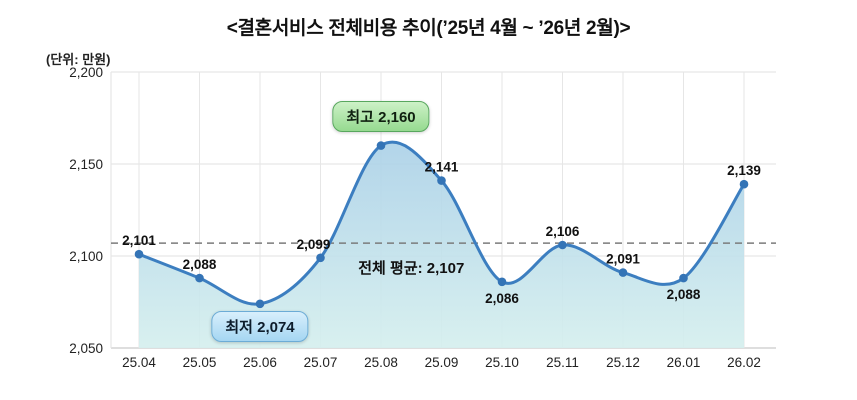 This screenshot has height=400, width=857. What do you see at coordinates (86, 164) in the screenshot?
I see `y-tick-label: 2,150` at bounding box center [86, 164].